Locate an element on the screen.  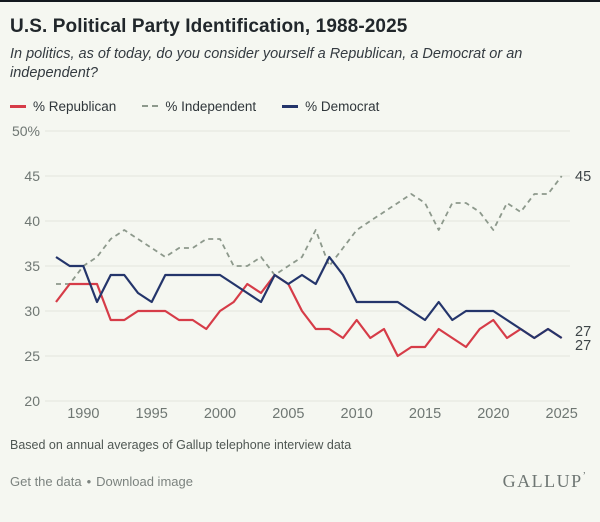
end-value-label-independent: 45 is located at coordinates (583, 177).